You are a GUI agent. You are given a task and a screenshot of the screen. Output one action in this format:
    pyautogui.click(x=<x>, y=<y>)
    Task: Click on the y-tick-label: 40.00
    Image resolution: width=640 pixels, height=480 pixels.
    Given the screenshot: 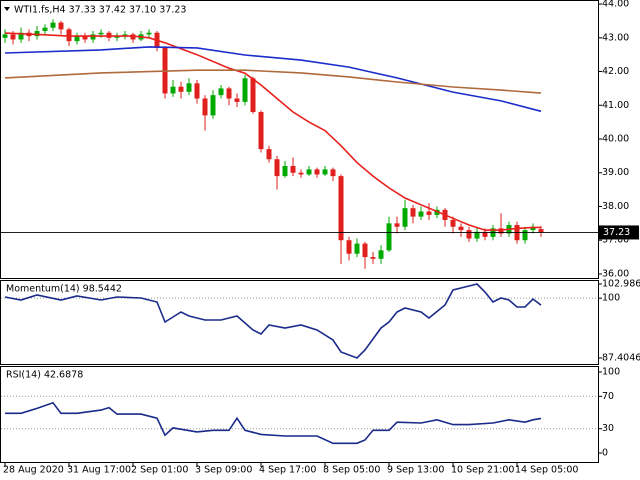 What is the action you would take?
    pyautogui.click(x=615, y=139)
    